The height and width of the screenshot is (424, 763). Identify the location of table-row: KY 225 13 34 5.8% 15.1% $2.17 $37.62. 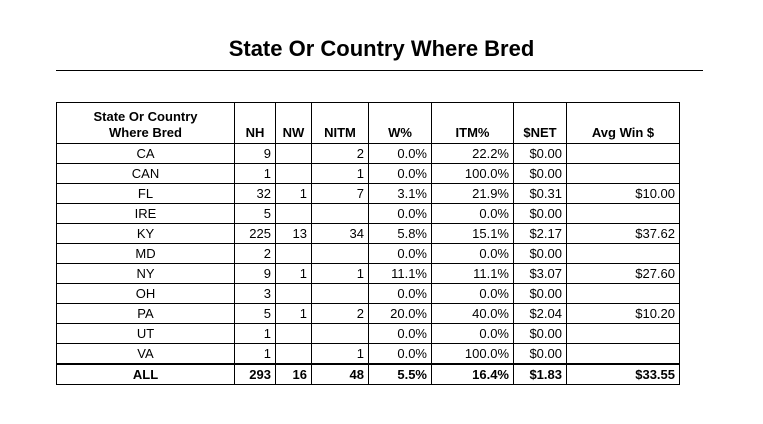
(368, 233).